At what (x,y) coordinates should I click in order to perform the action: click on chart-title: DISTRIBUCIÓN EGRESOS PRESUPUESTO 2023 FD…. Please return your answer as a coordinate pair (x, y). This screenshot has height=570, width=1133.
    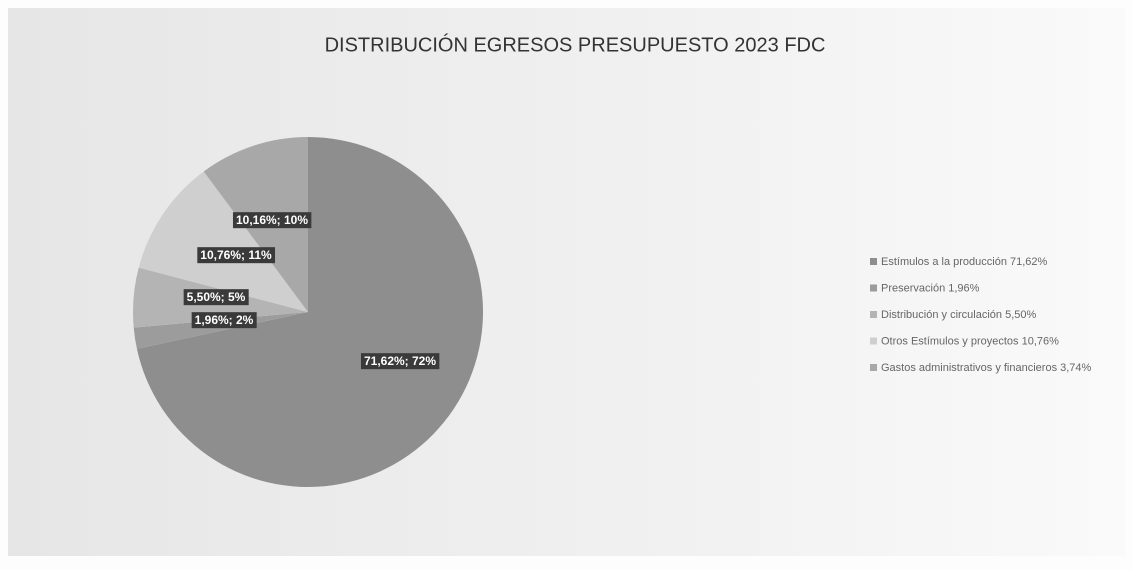
    Looking at the image, I should click on (575, 44).